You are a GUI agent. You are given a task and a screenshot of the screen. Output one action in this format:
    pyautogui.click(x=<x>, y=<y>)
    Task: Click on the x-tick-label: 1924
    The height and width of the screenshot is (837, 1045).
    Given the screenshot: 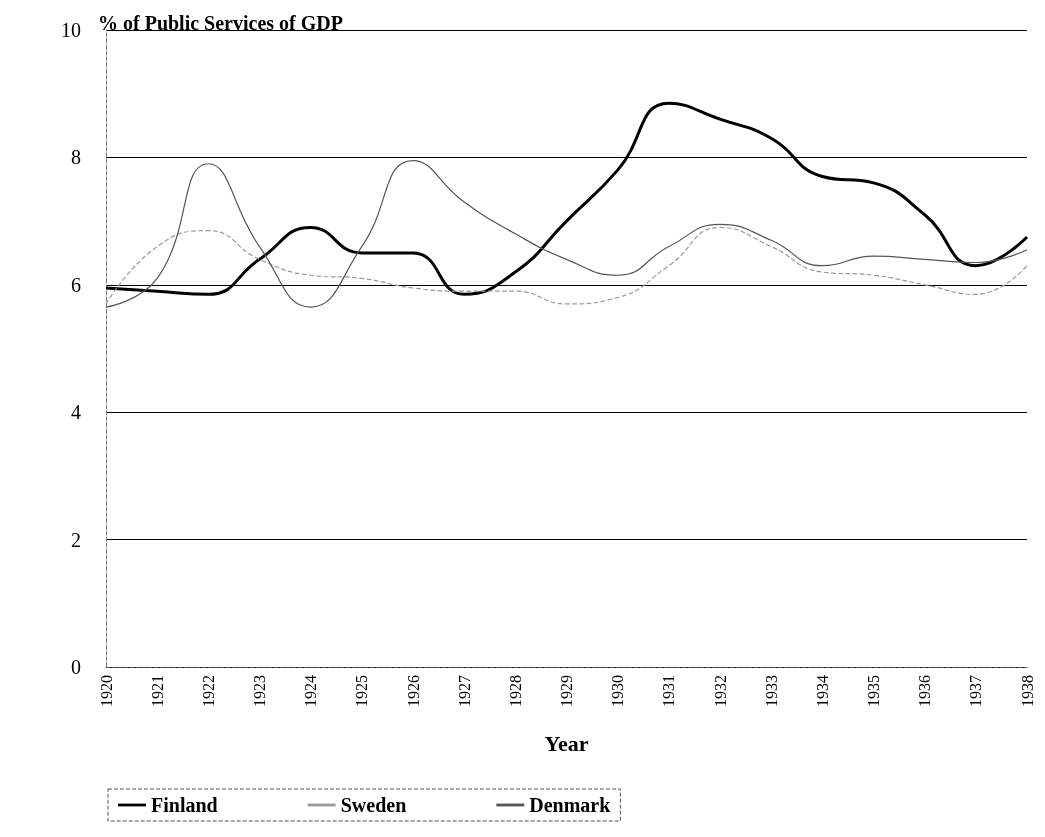 What is the action you would take?
    pyautogui.click(x=311, y=691)
    